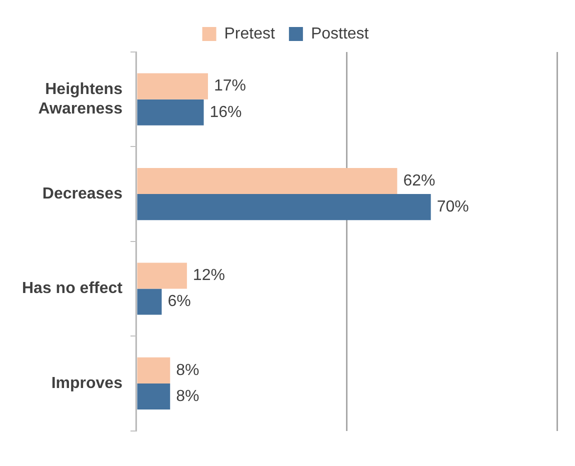 The width and height of the screenshot is (575, 466). I want to click on y-tick-label: Decreases, so click(82, 193).